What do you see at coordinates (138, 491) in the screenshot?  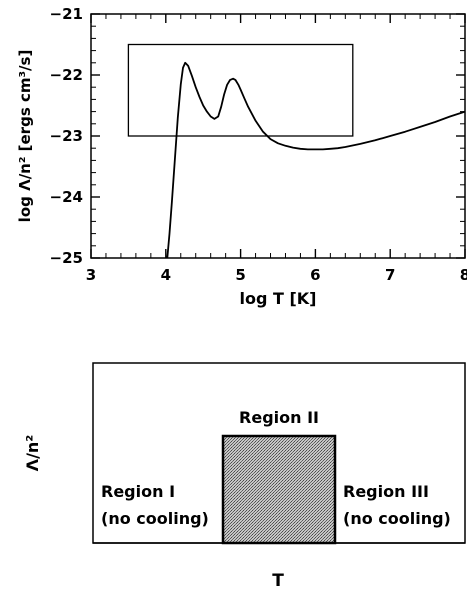 I see `region-i-label: Region I` at bounding box center [138, 491].